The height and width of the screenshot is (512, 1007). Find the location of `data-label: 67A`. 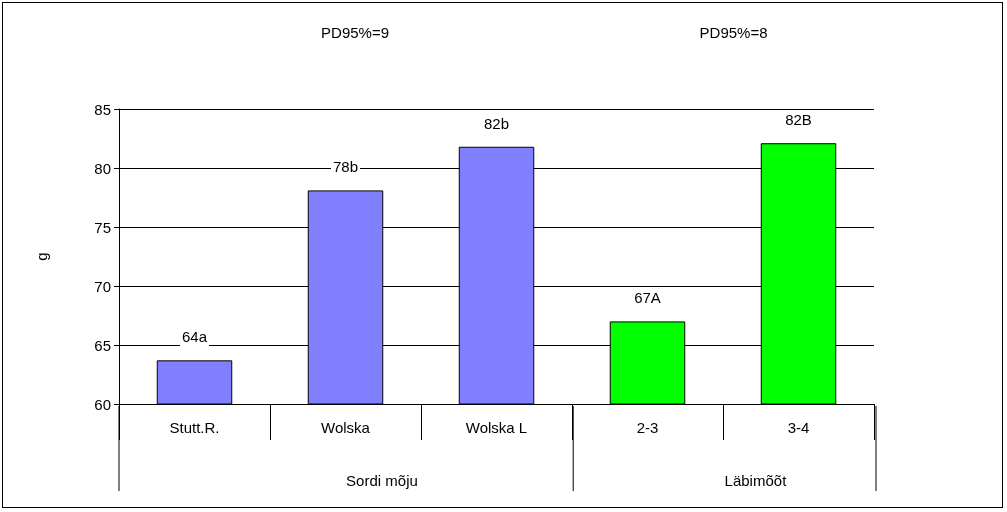

data-label: 67A is located at coordinates (647, 298).